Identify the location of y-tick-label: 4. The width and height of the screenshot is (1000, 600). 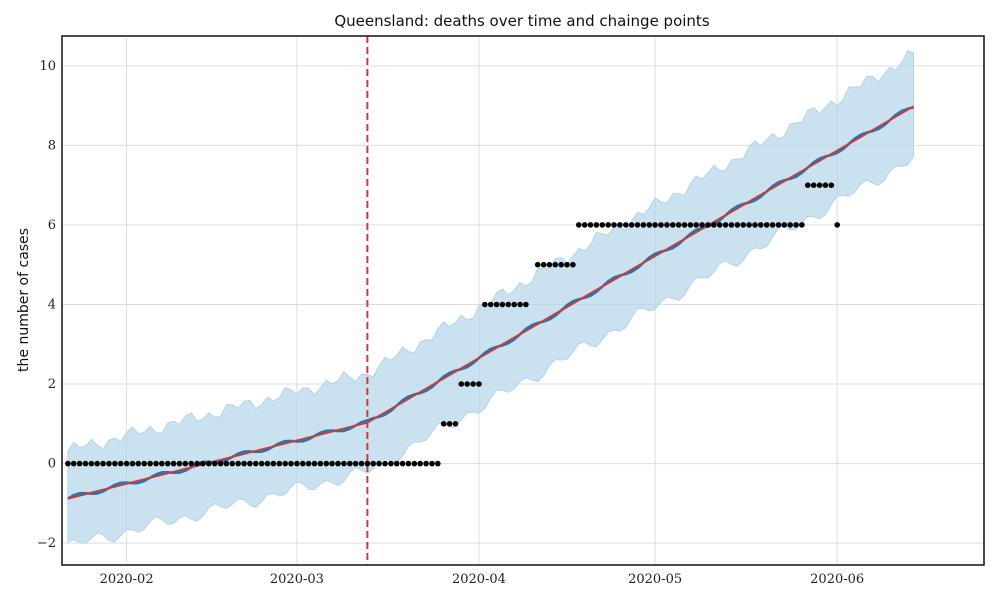
(52, 304).